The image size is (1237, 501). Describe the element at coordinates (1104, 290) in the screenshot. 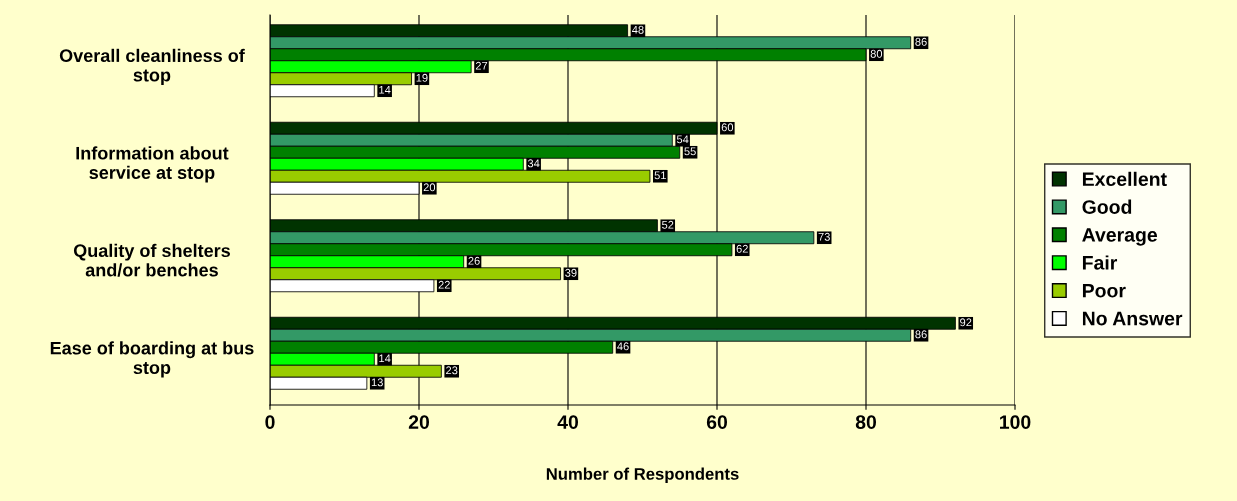

I see `legend-label: Poor` at that location.